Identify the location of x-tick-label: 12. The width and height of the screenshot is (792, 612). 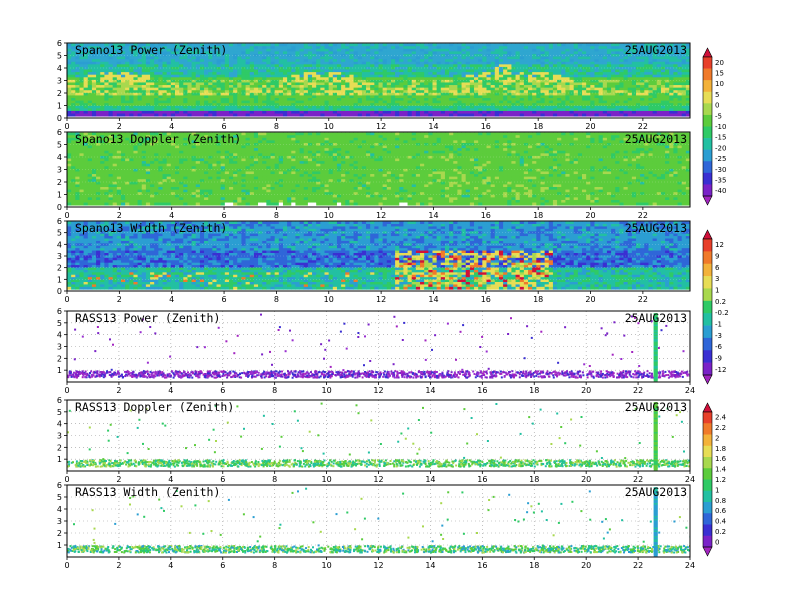
(378, 390).